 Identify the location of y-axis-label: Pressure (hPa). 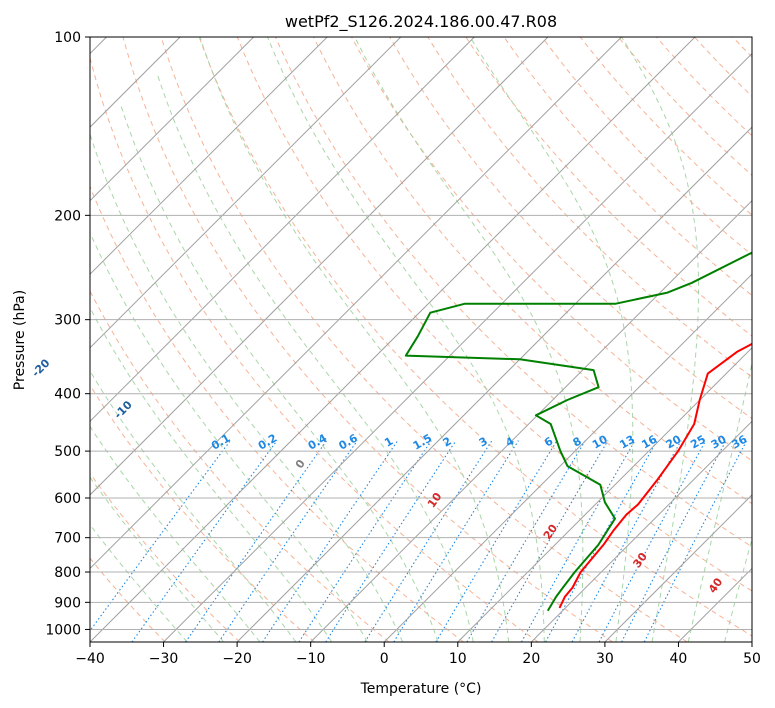
(20, 340).